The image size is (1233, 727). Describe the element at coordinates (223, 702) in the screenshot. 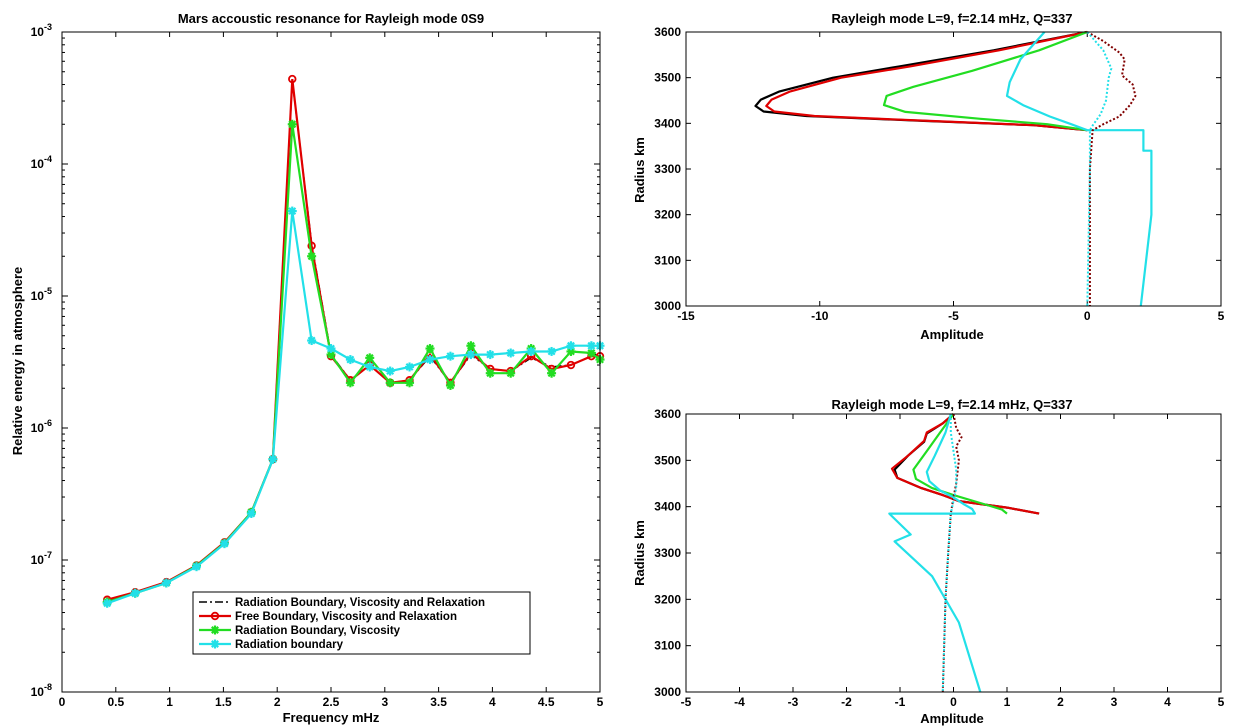

I see `left-x-tick-label: 1.5` at that location.